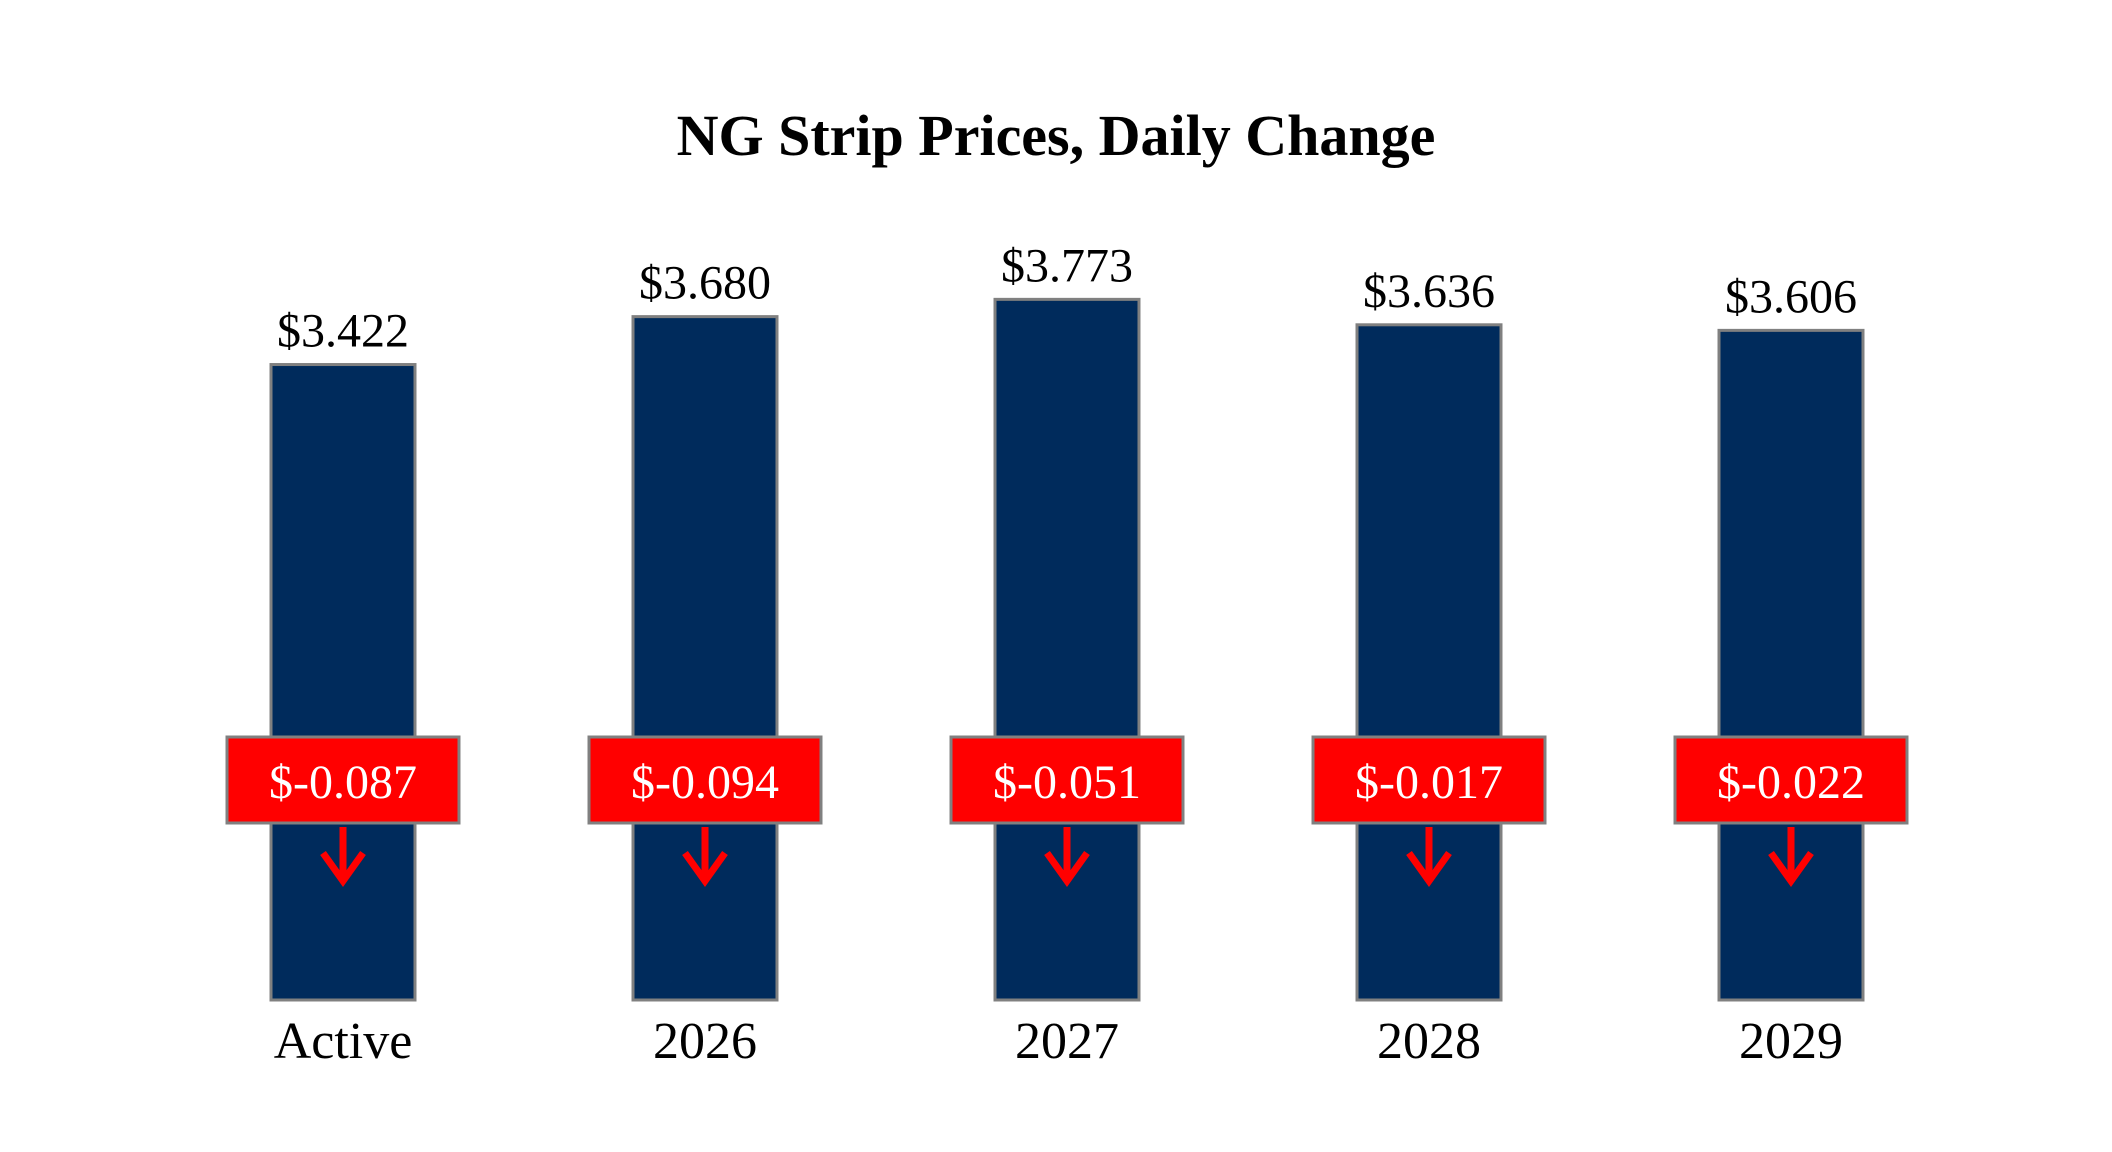 This screenshot has height=1152, width=2112. I want to click on category-tick-label: 2026, so click(705, 1041).